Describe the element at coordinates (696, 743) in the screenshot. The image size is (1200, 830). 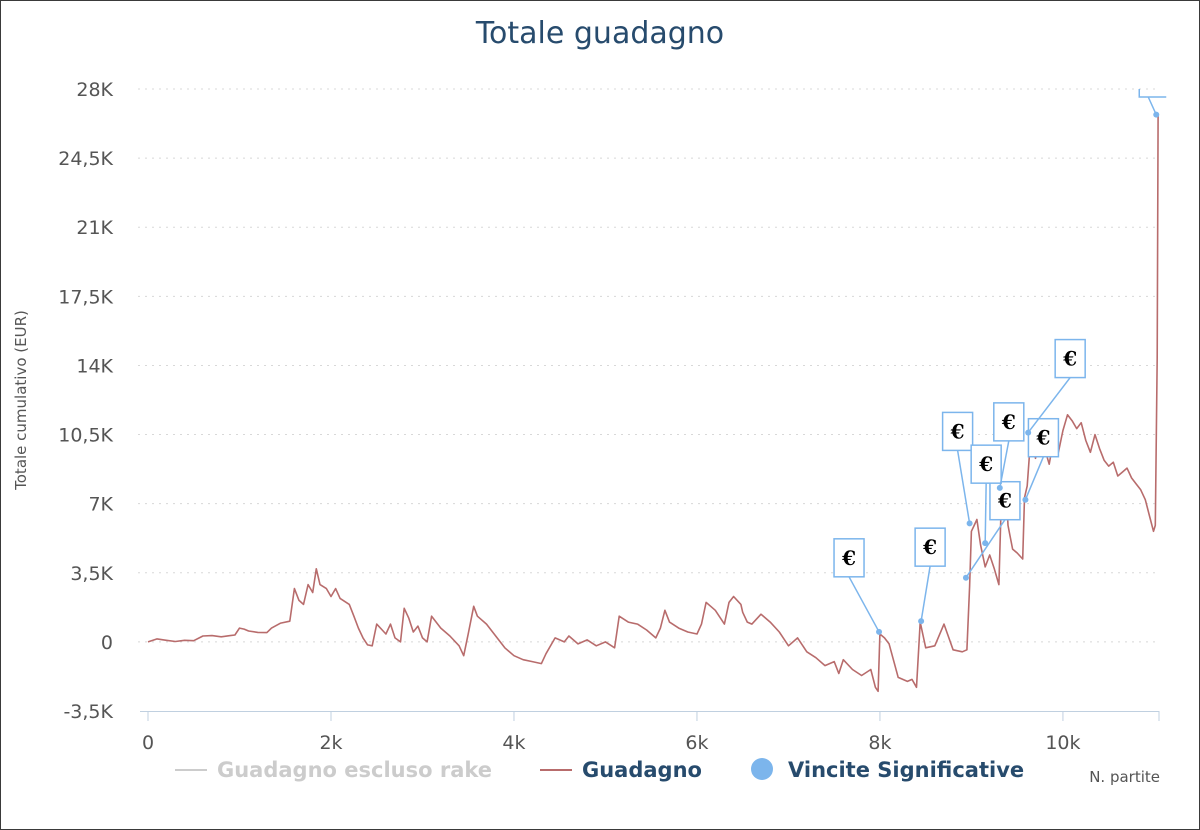
I see `x-tick-label: 6k` at that location.